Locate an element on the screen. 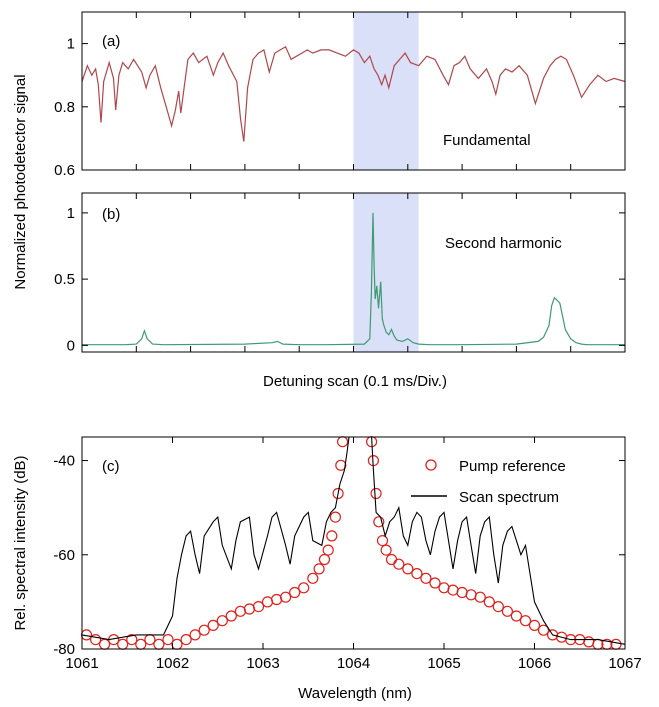 The image size is (659, 707). legend-c: Pump reference Scan spectrum is located at coordinates (488, 482).